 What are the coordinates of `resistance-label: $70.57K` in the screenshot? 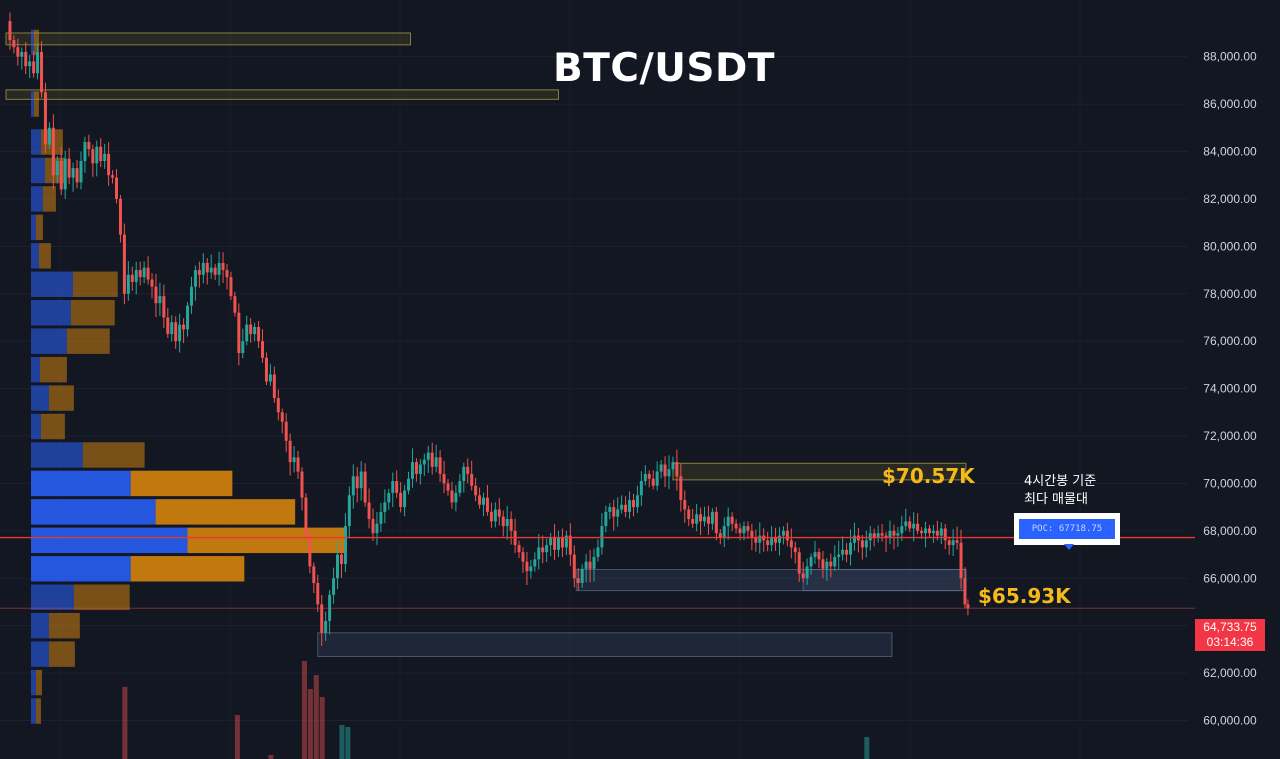 It's located at (928, 476).